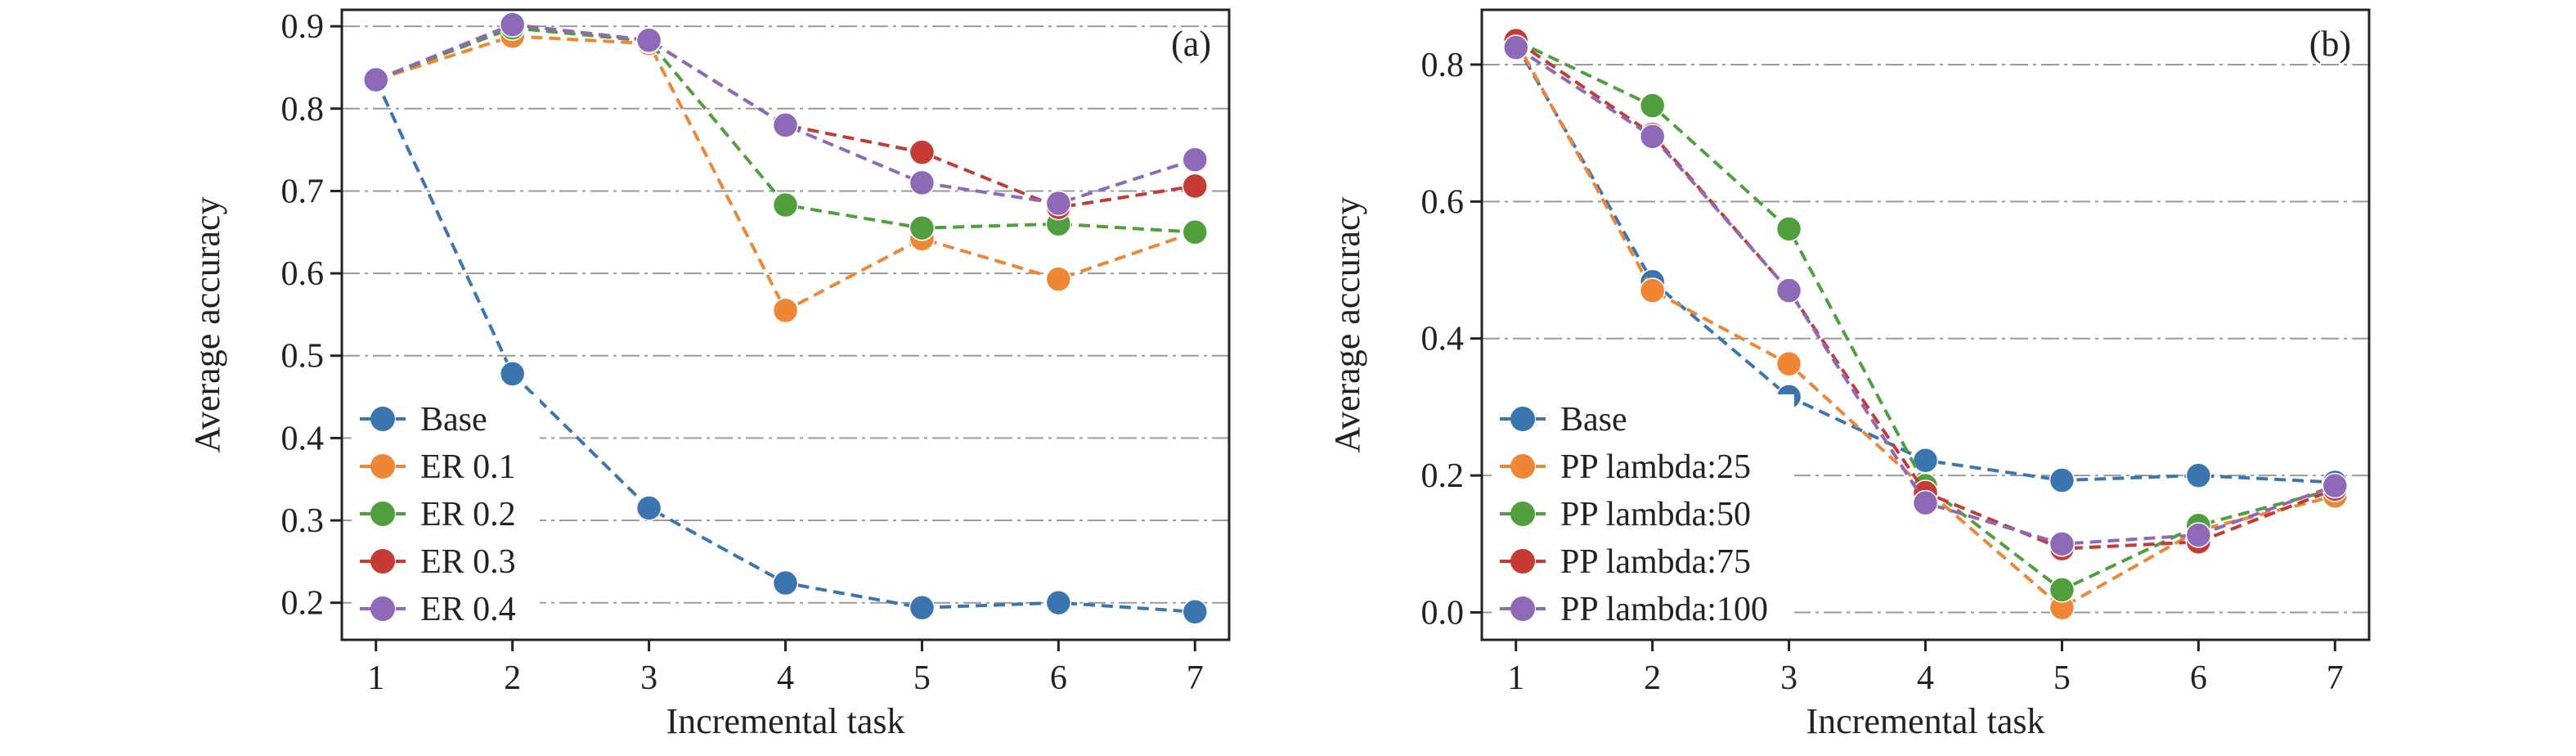 This screenshot has width=2576, height=756. I want to click on y-tick-label-b-4: 0.8, so click(1443, 65).